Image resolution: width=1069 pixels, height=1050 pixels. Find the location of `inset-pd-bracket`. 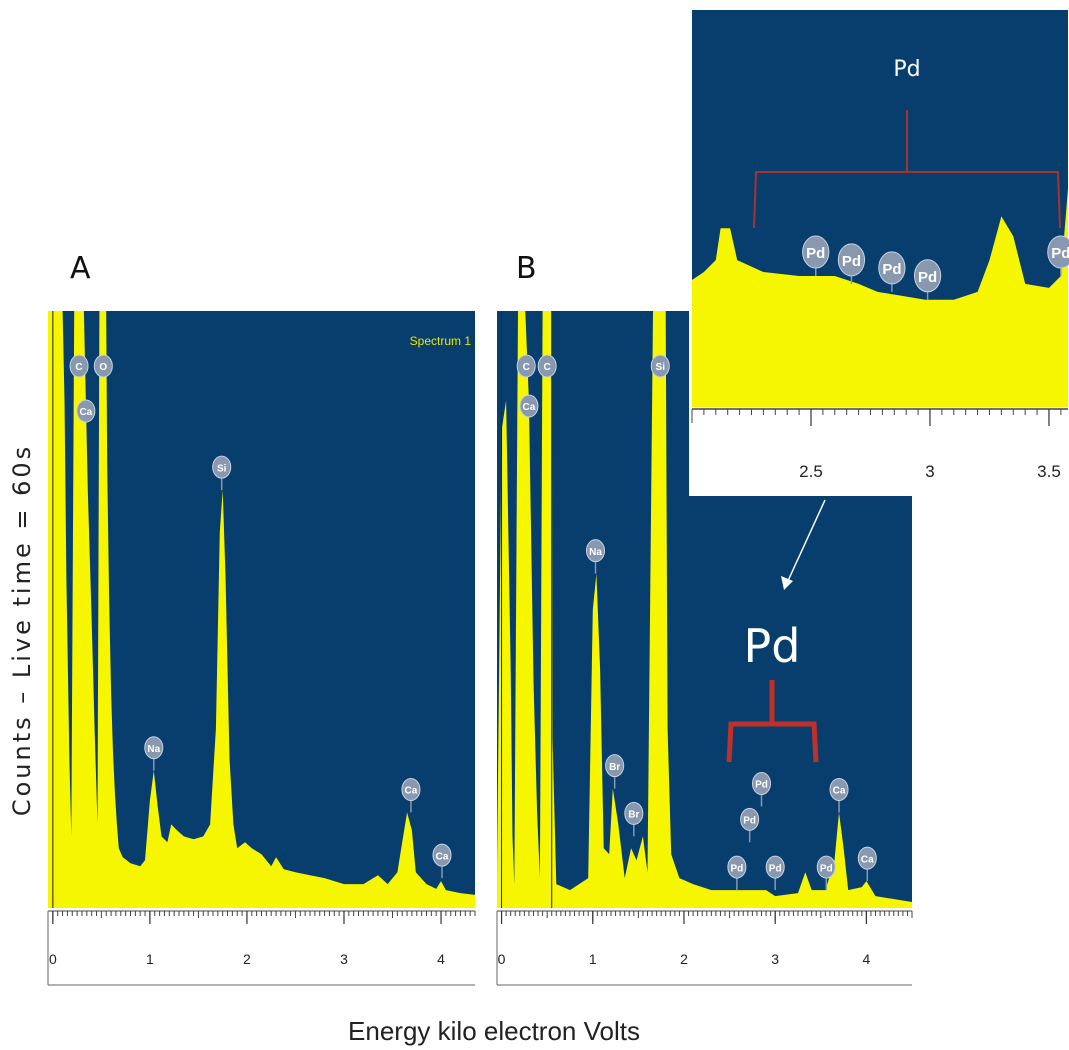

inset-pd-bracket is located at coordinates (907, 169).